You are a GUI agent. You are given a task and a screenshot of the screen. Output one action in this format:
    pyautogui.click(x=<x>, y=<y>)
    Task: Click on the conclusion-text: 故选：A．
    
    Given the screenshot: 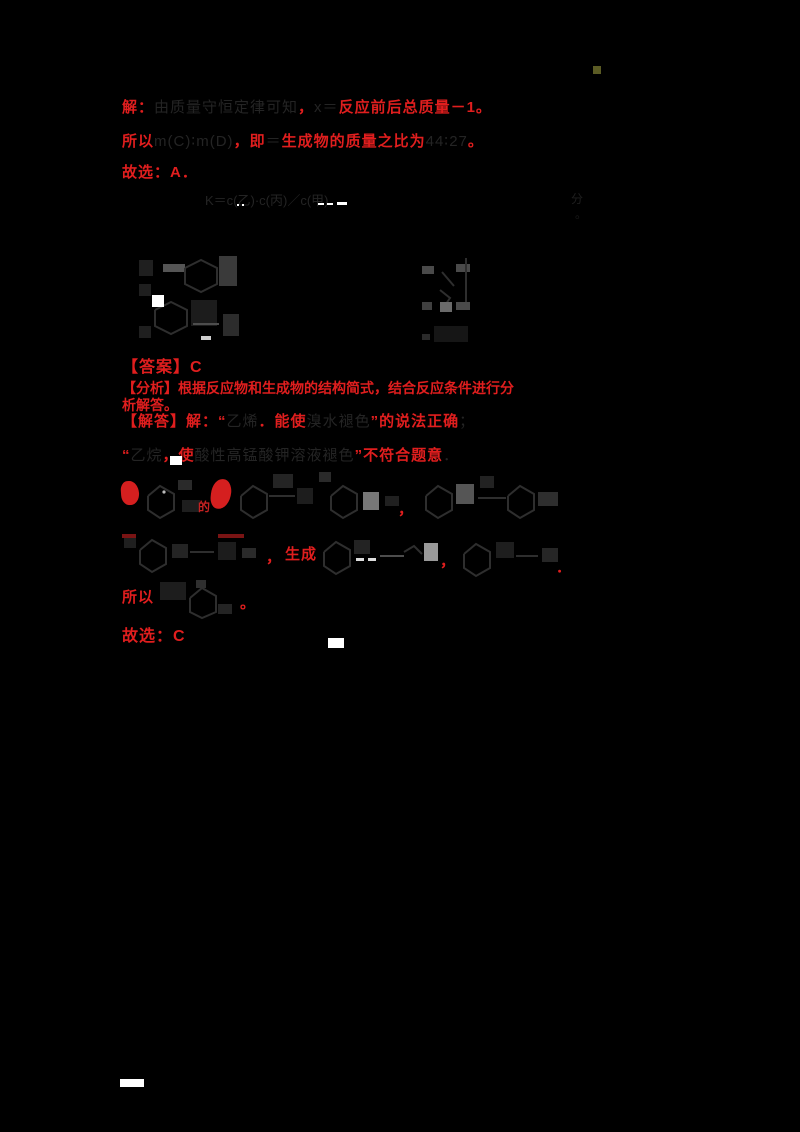 What is the action you would take?
    pyautogui.click(x=160, y=172)
    